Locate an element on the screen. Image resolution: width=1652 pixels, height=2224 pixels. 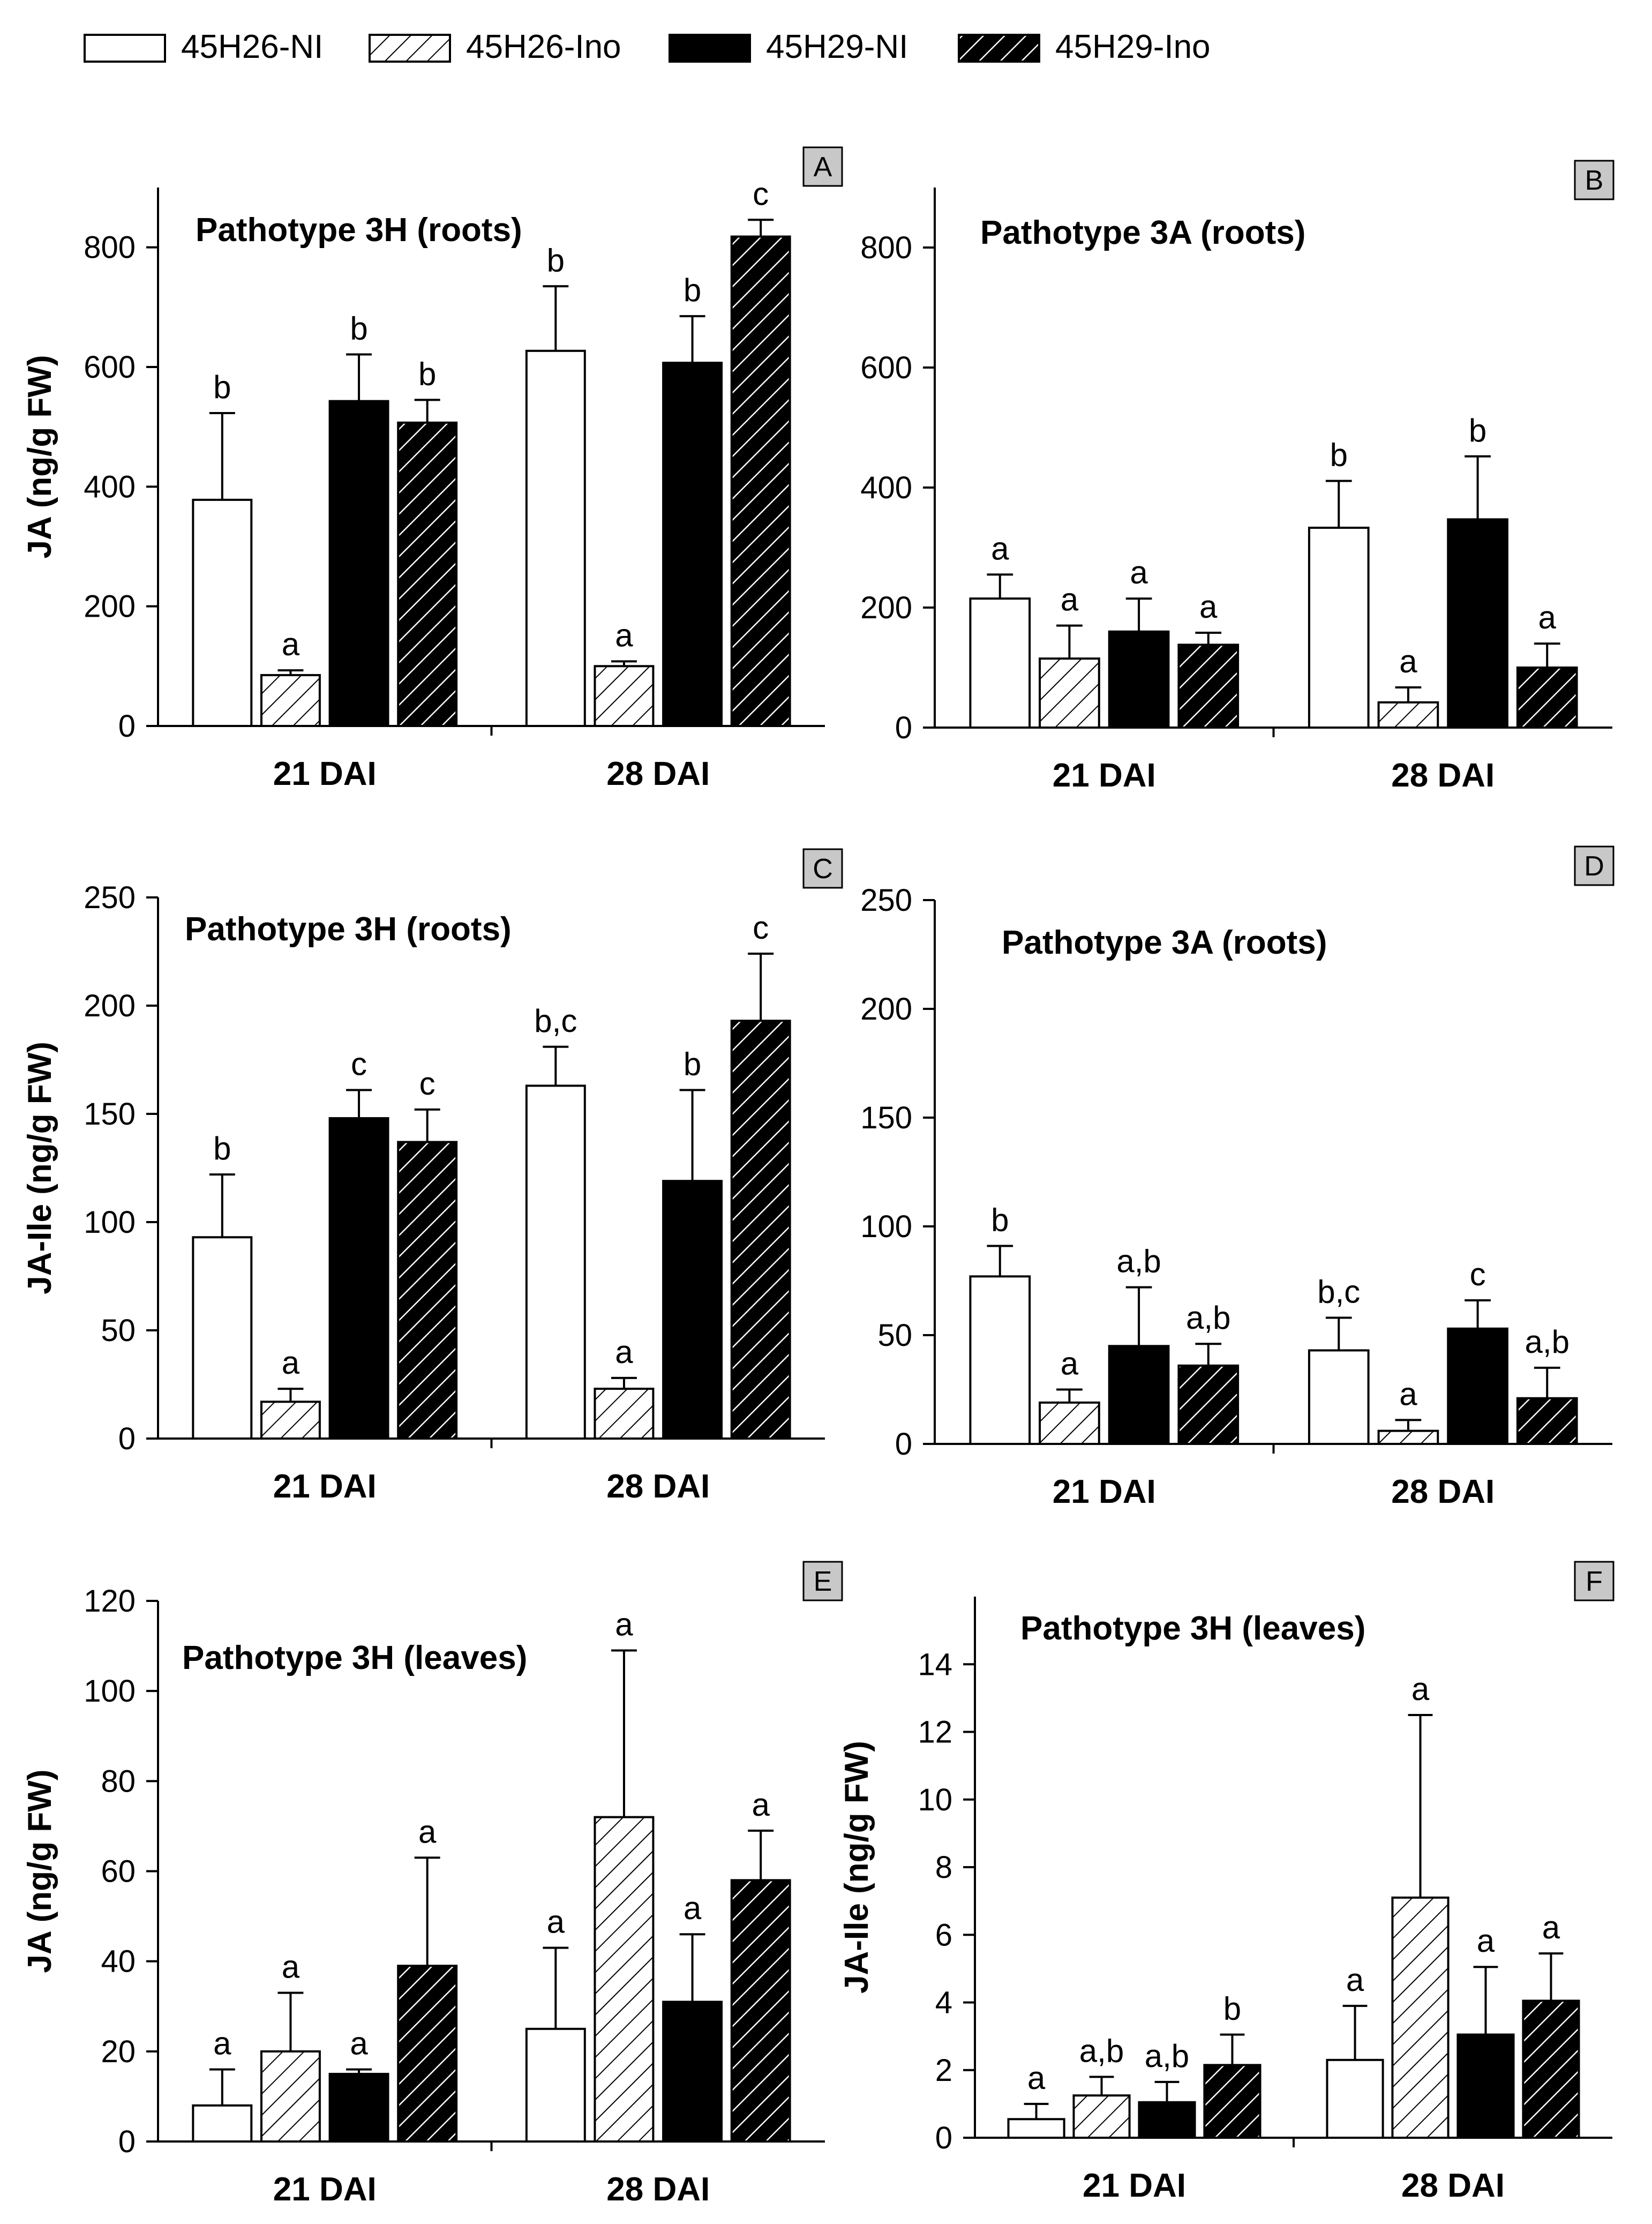
significance-letter: b,c is located at coordinates (1338, 1292).